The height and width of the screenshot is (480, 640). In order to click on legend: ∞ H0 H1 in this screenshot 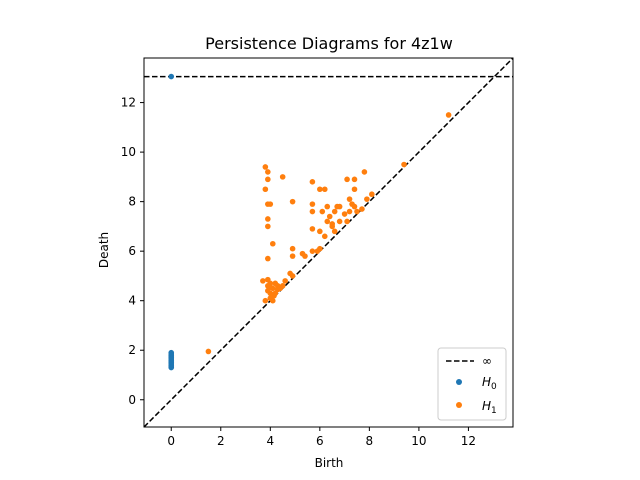, I will do `click(472, 384)`.